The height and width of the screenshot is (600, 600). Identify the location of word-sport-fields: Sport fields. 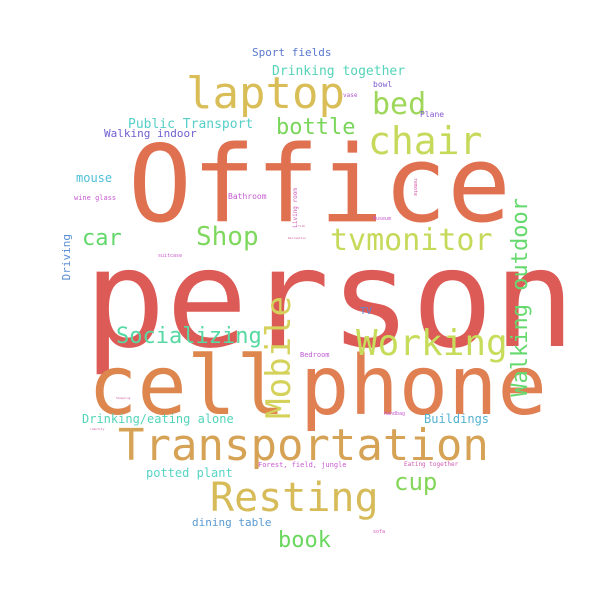
(292, 52).